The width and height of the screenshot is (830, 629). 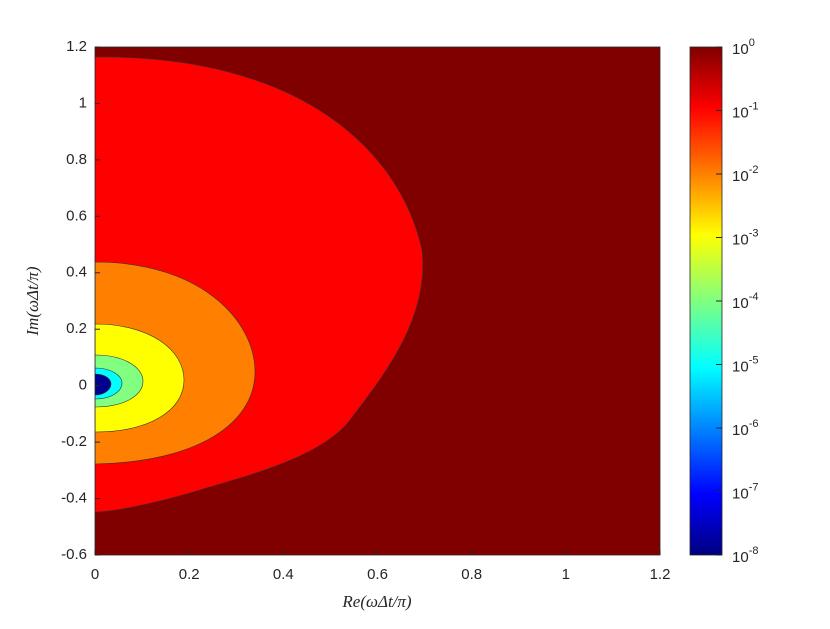 What do you see at coordinates (76, 215) in the screenshot?
I see `y-tick-label: 0.6` at bounding box center [76, 215].